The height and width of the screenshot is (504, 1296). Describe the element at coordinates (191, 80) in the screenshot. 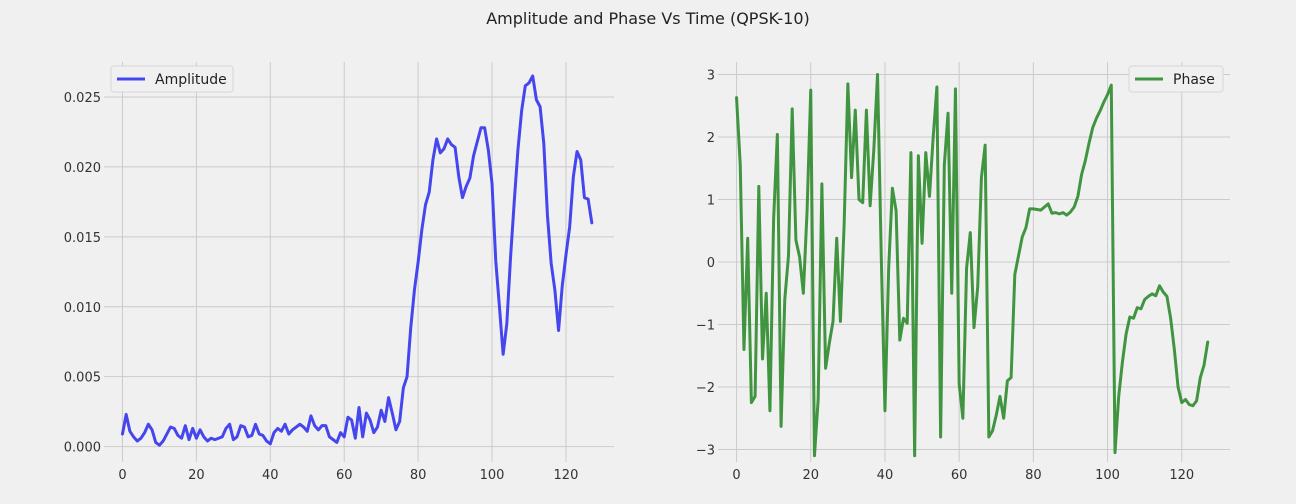

I see `legend-label: Amplitude` at that location.